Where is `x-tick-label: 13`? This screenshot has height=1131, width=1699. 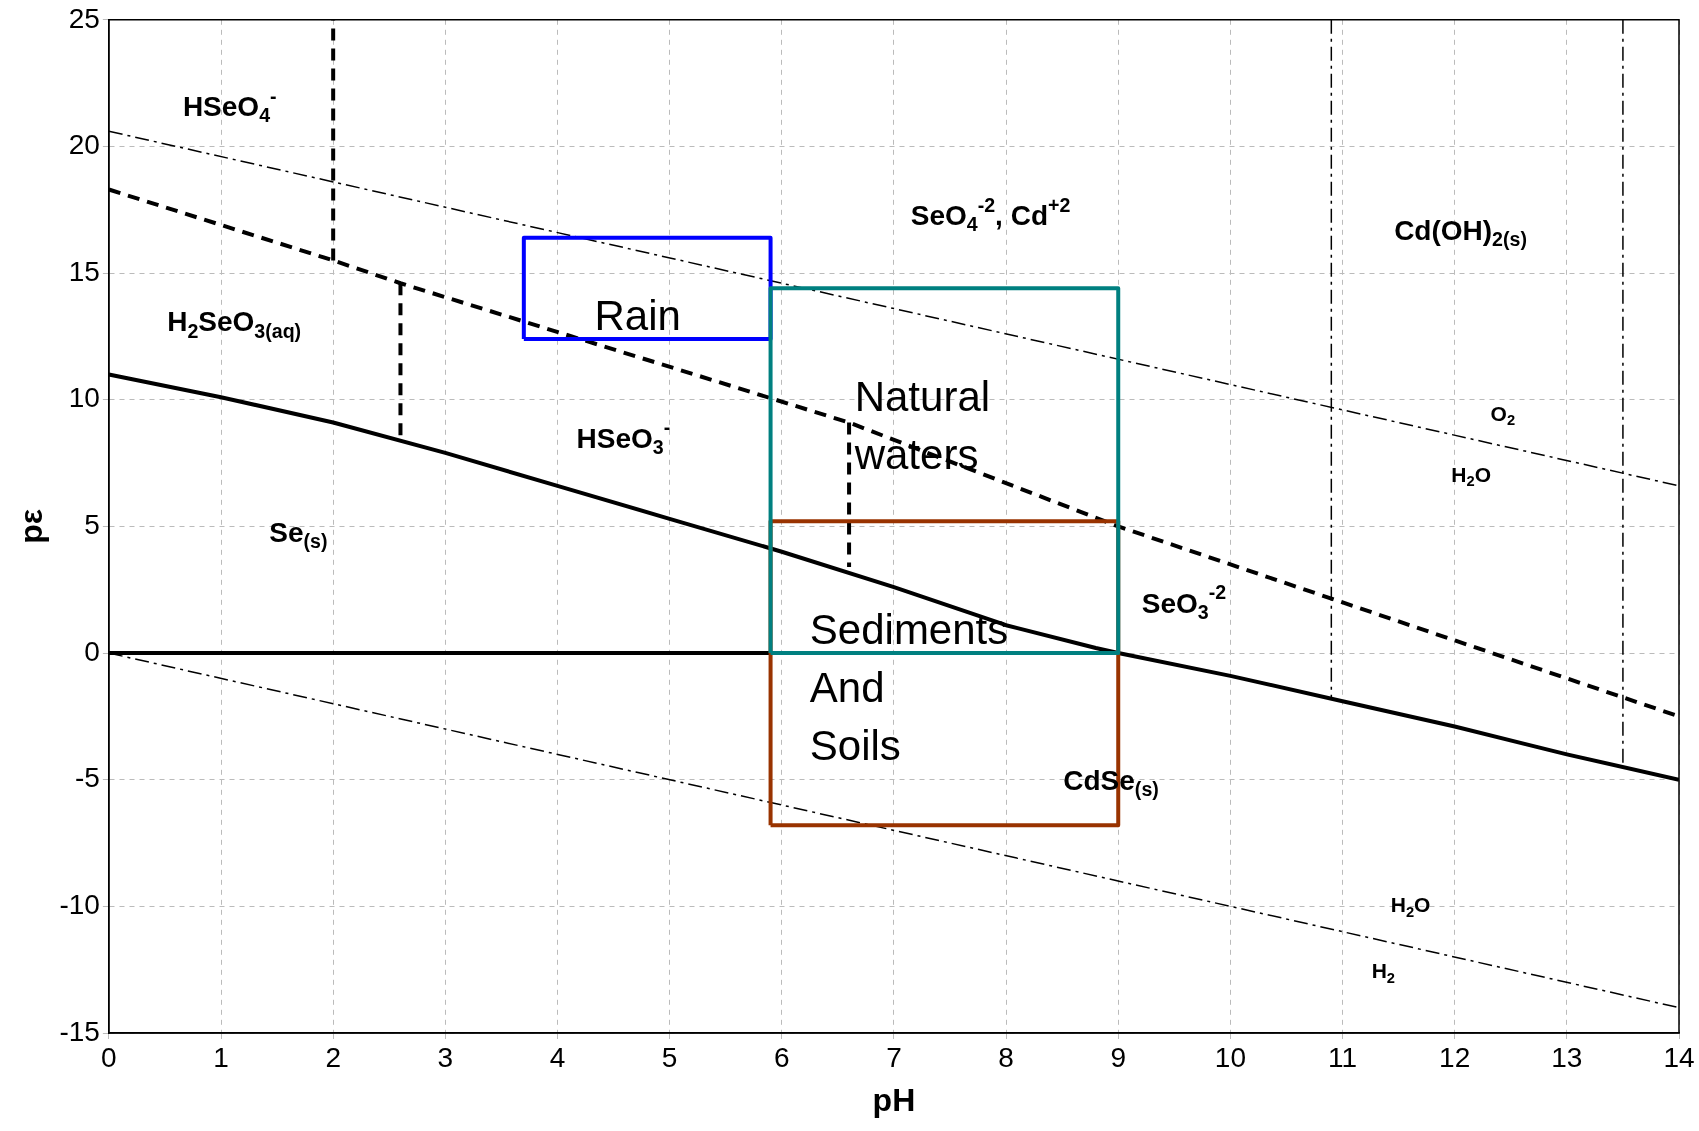 x-tick-label: 13 is located at coordinates (1567, 1057).